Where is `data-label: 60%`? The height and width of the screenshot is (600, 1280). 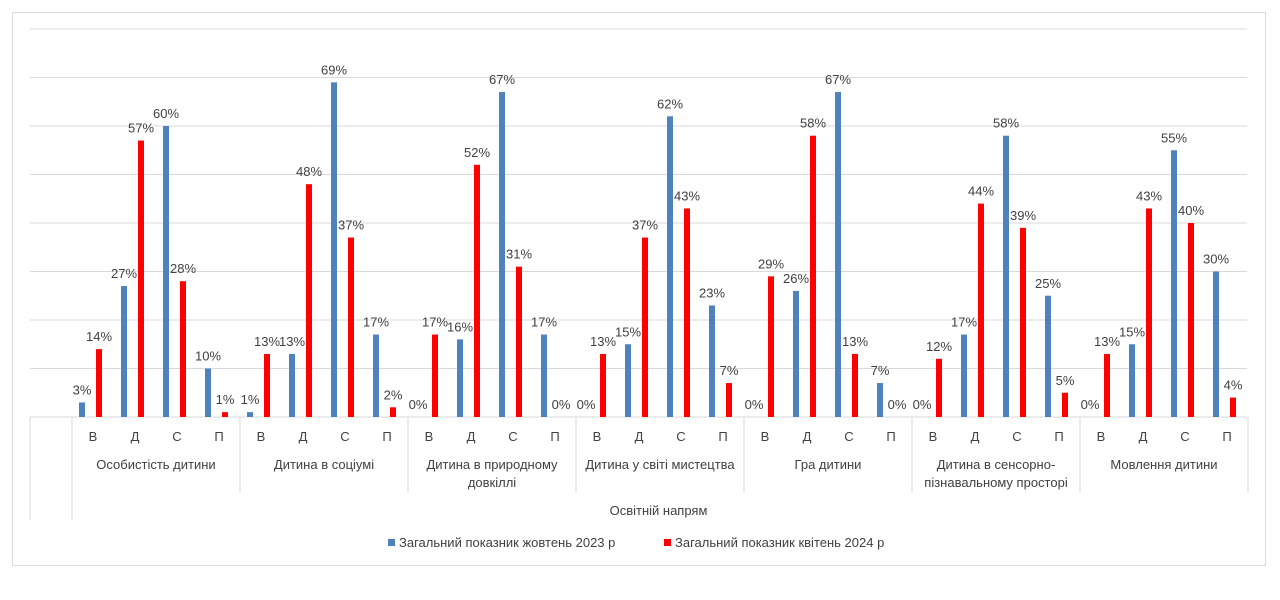
data-label: 60% is located at coordinates (166, 113).